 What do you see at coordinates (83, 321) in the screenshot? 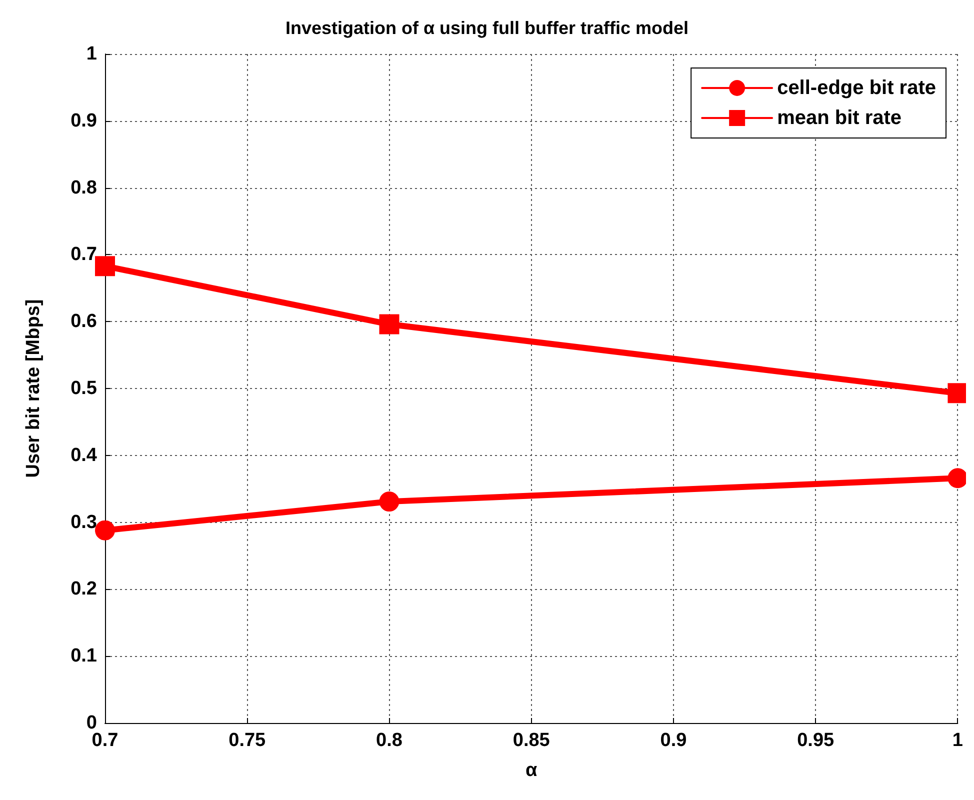
I see `y-tick-label: 0.6` at bounding box center [83, 321].